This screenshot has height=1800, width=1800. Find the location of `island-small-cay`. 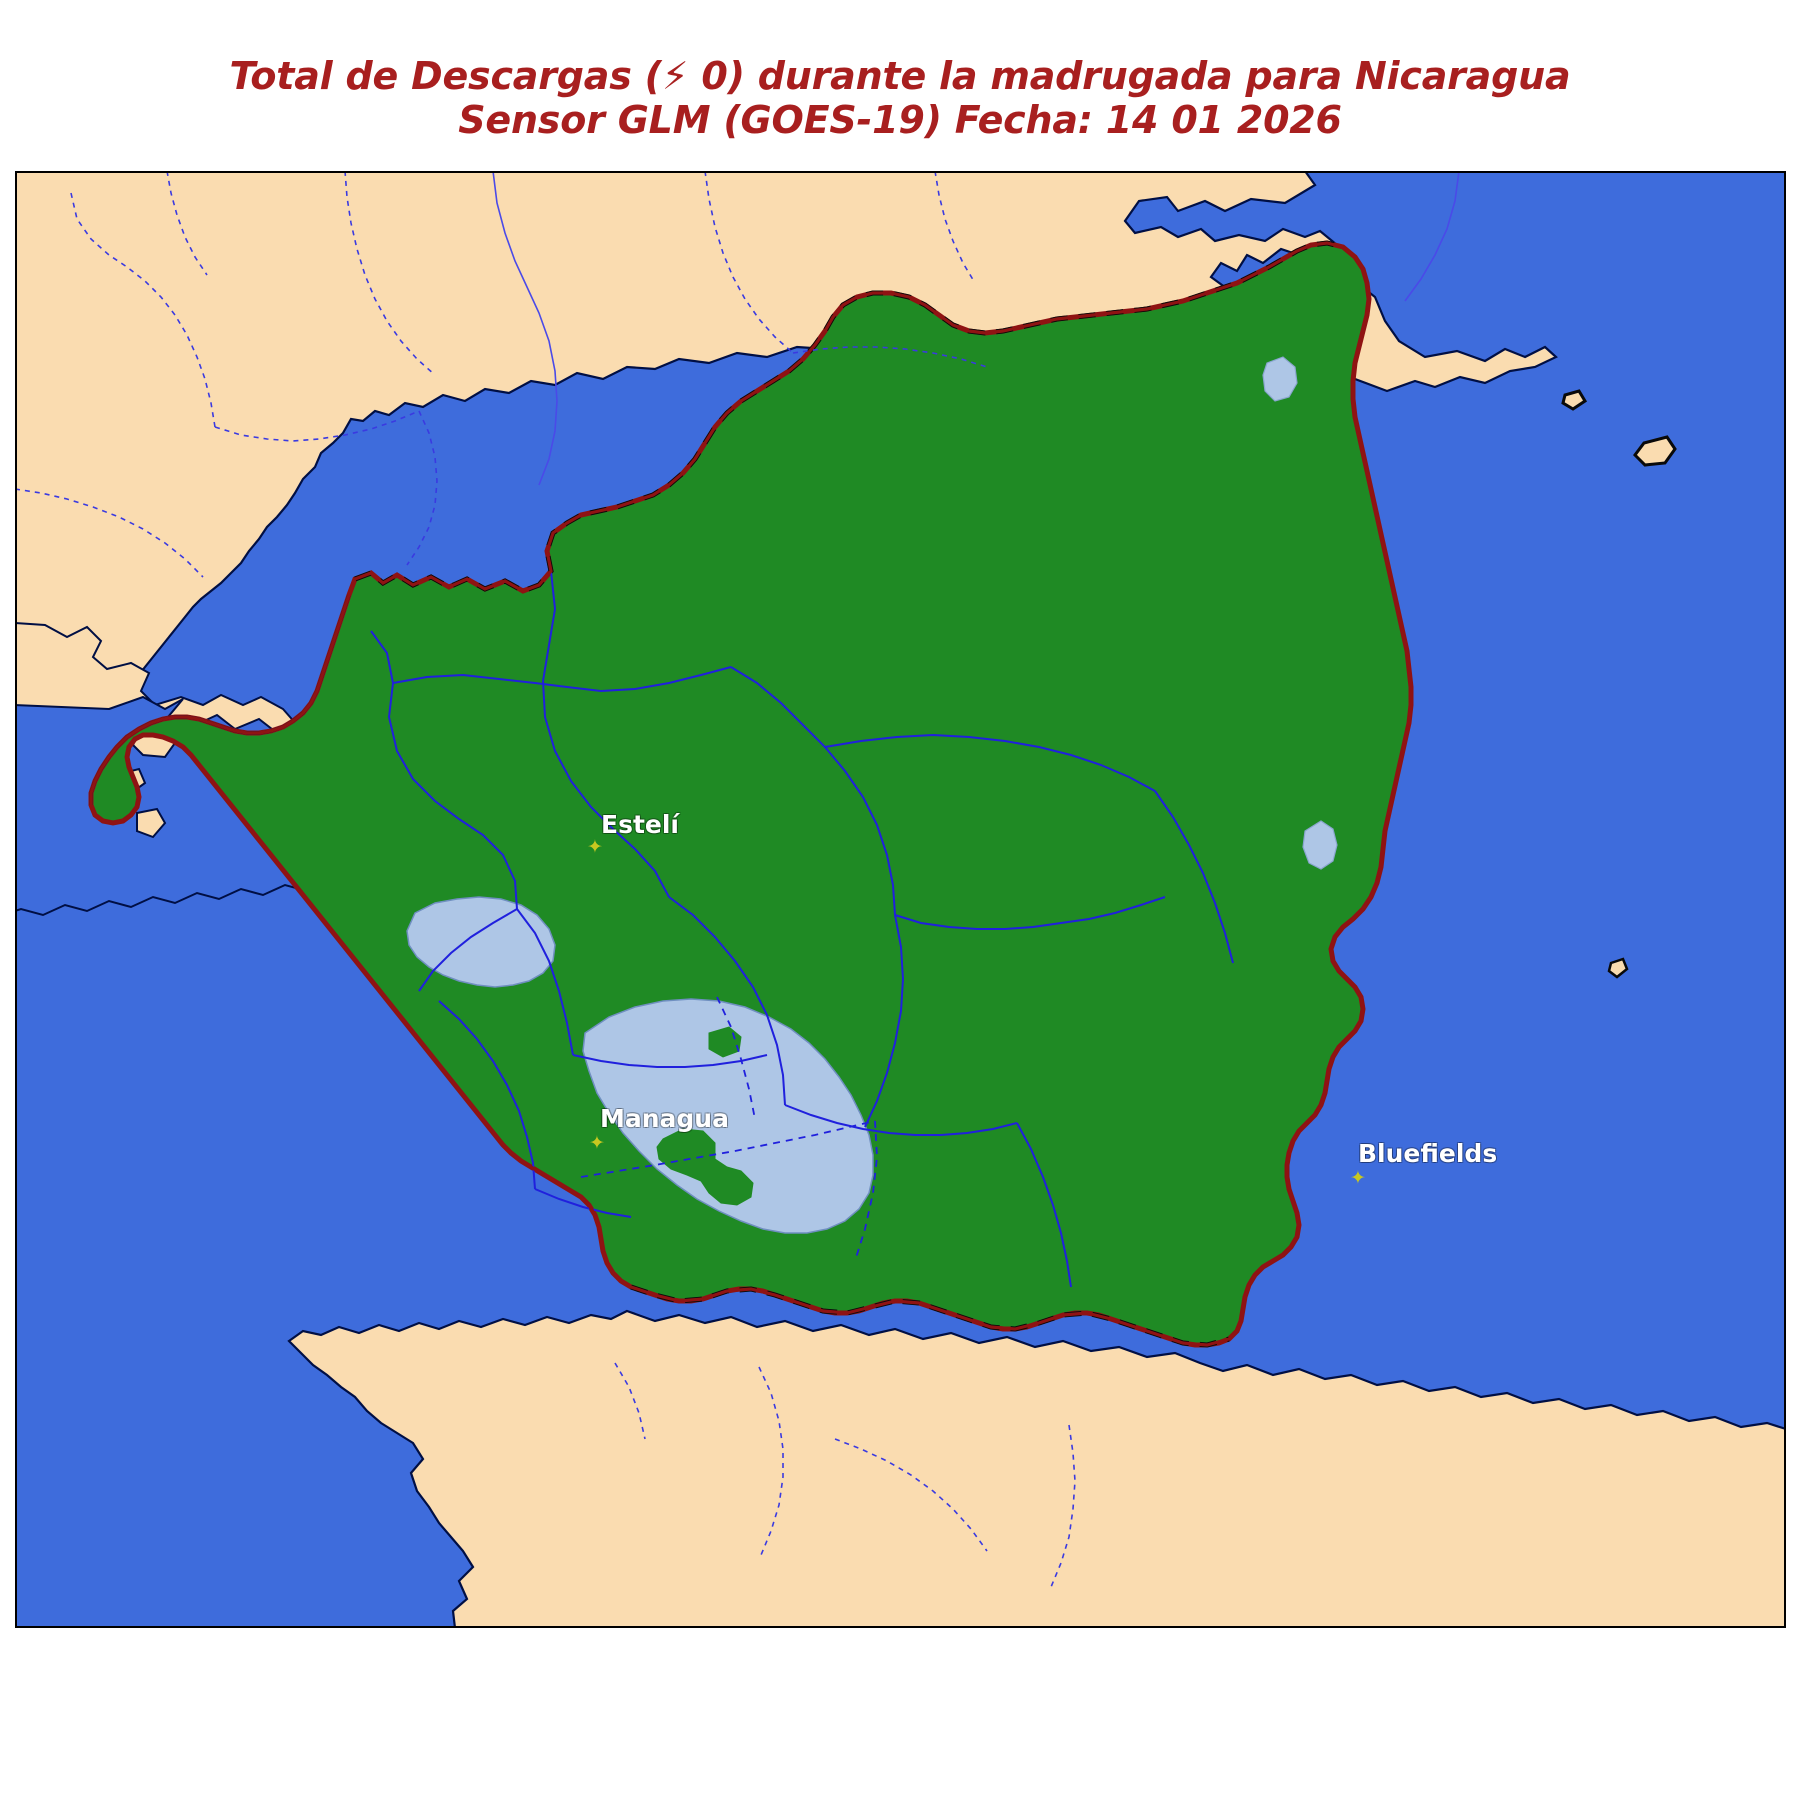

island-small-cay is located at coordinates (1618, 968).